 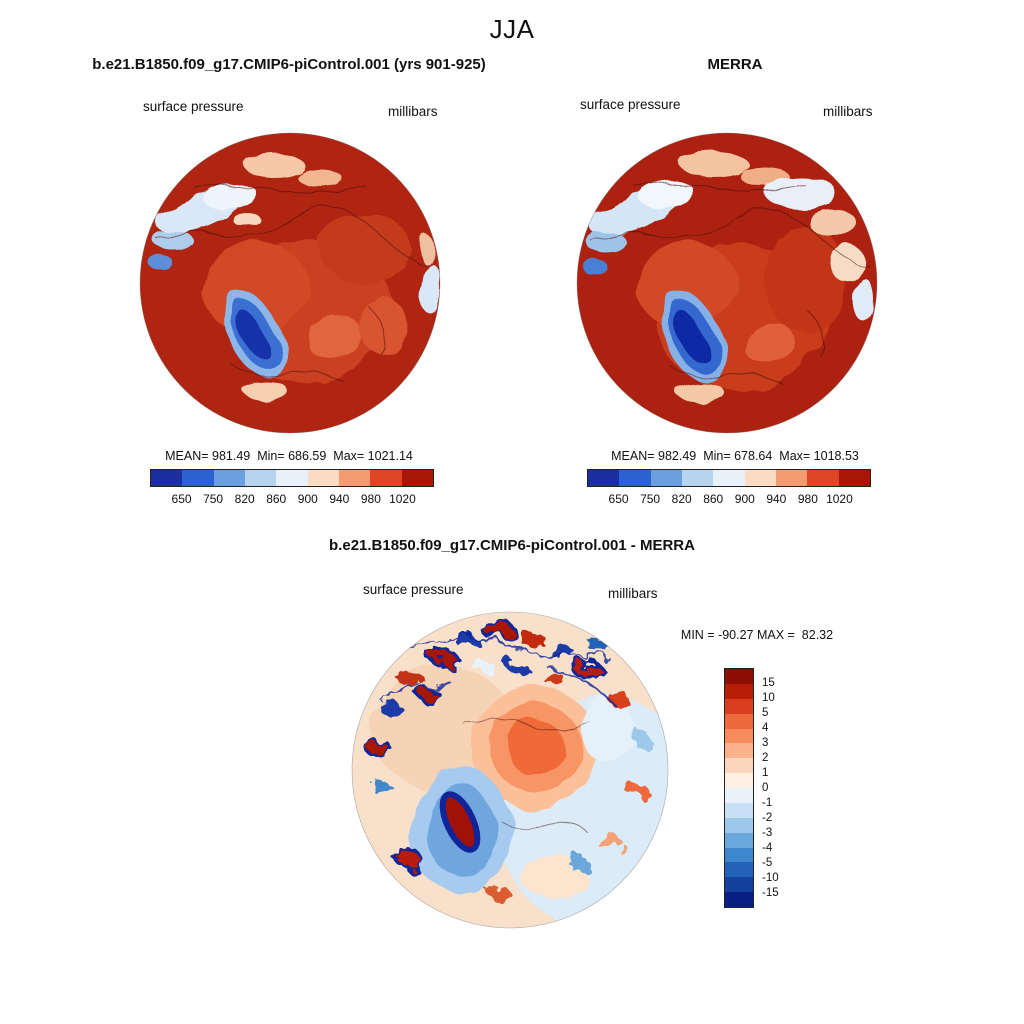 I want to click on colorbar-label: 4, so click(x=765, y=728).